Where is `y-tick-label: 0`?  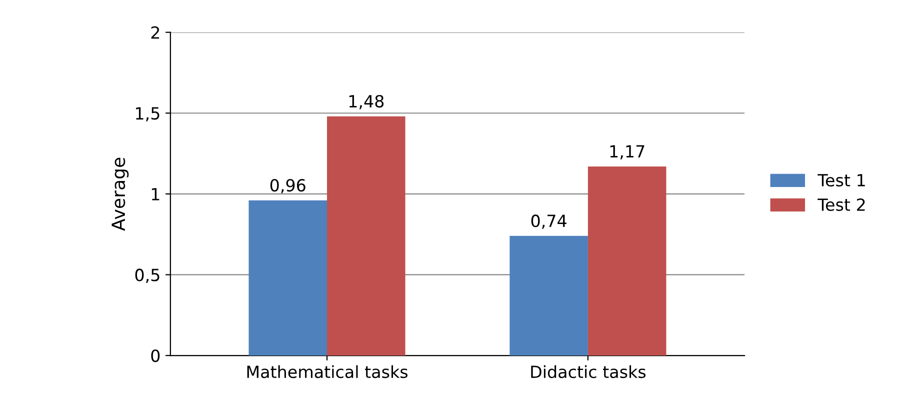 y-tick-label: 0 is located at coordinates (155, 355).